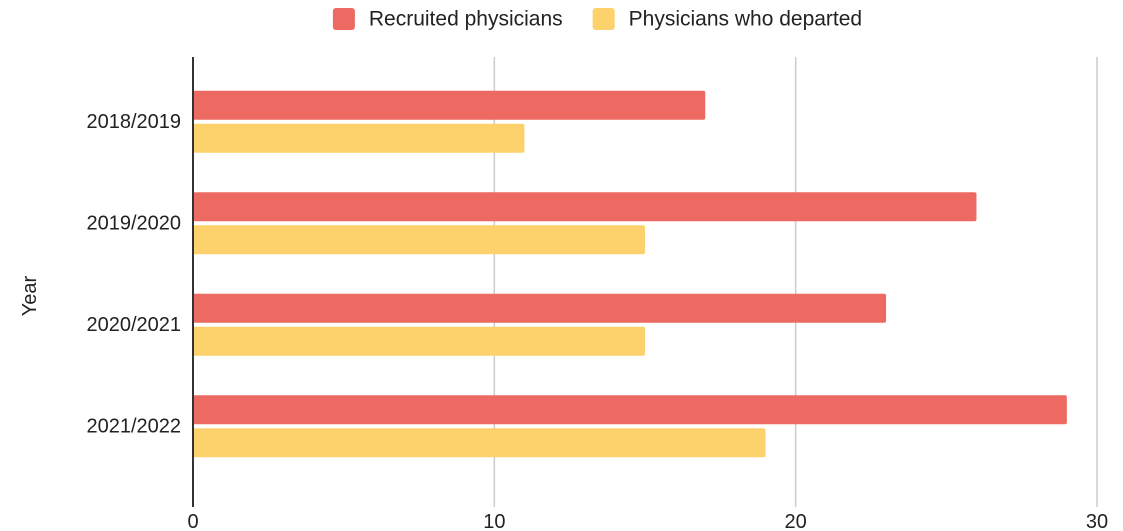 The height and width of the screenshot is (531, 1123). Describe the element at coordinates (133, 122) in the screenshot. I see `y-tick-label: 2018/2019` at that location.